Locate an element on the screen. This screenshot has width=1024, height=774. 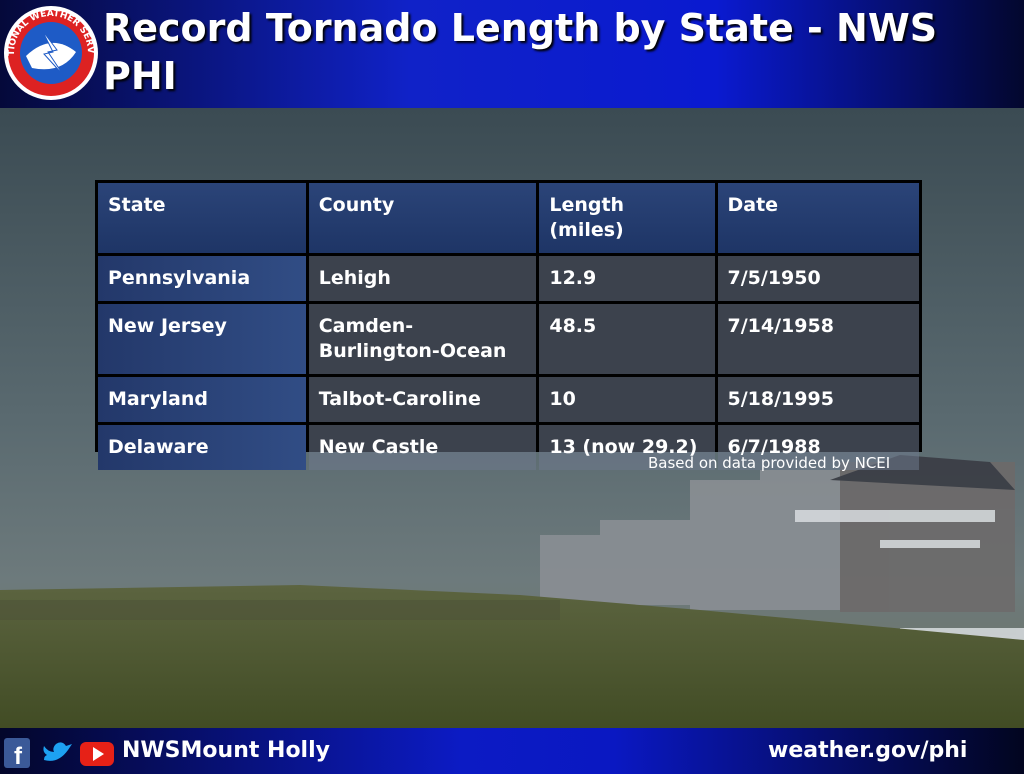
header-row: State County Length (miles) Date is located at coordinates (508, 218).